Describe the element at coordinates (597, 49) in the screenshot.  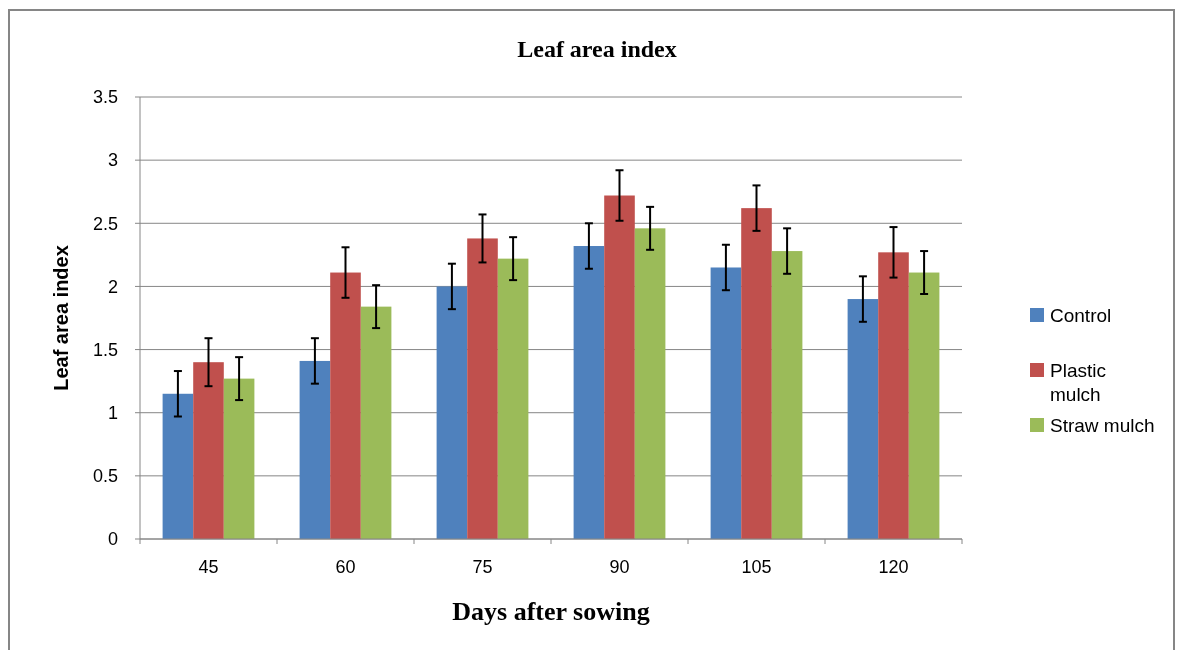
I see `chart-title: Leaf area index` at that location.